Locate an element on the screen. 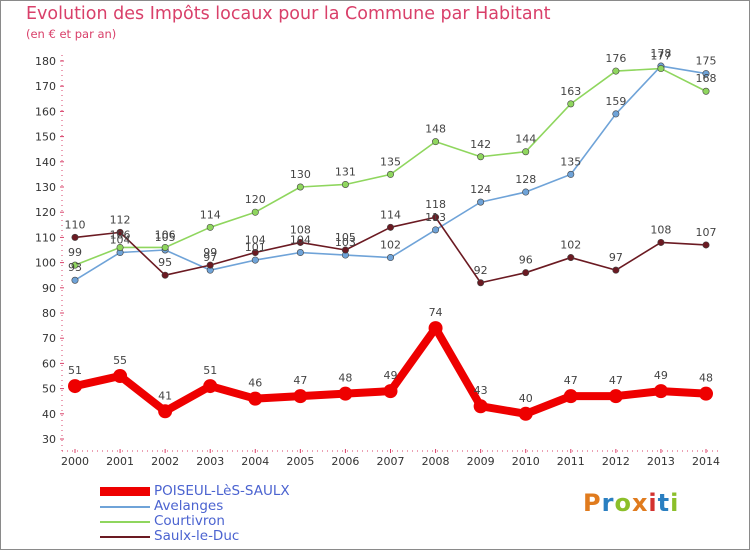 The image size is (750, 550). x-tick-label: 2001 is located at coordinates (120, 461).